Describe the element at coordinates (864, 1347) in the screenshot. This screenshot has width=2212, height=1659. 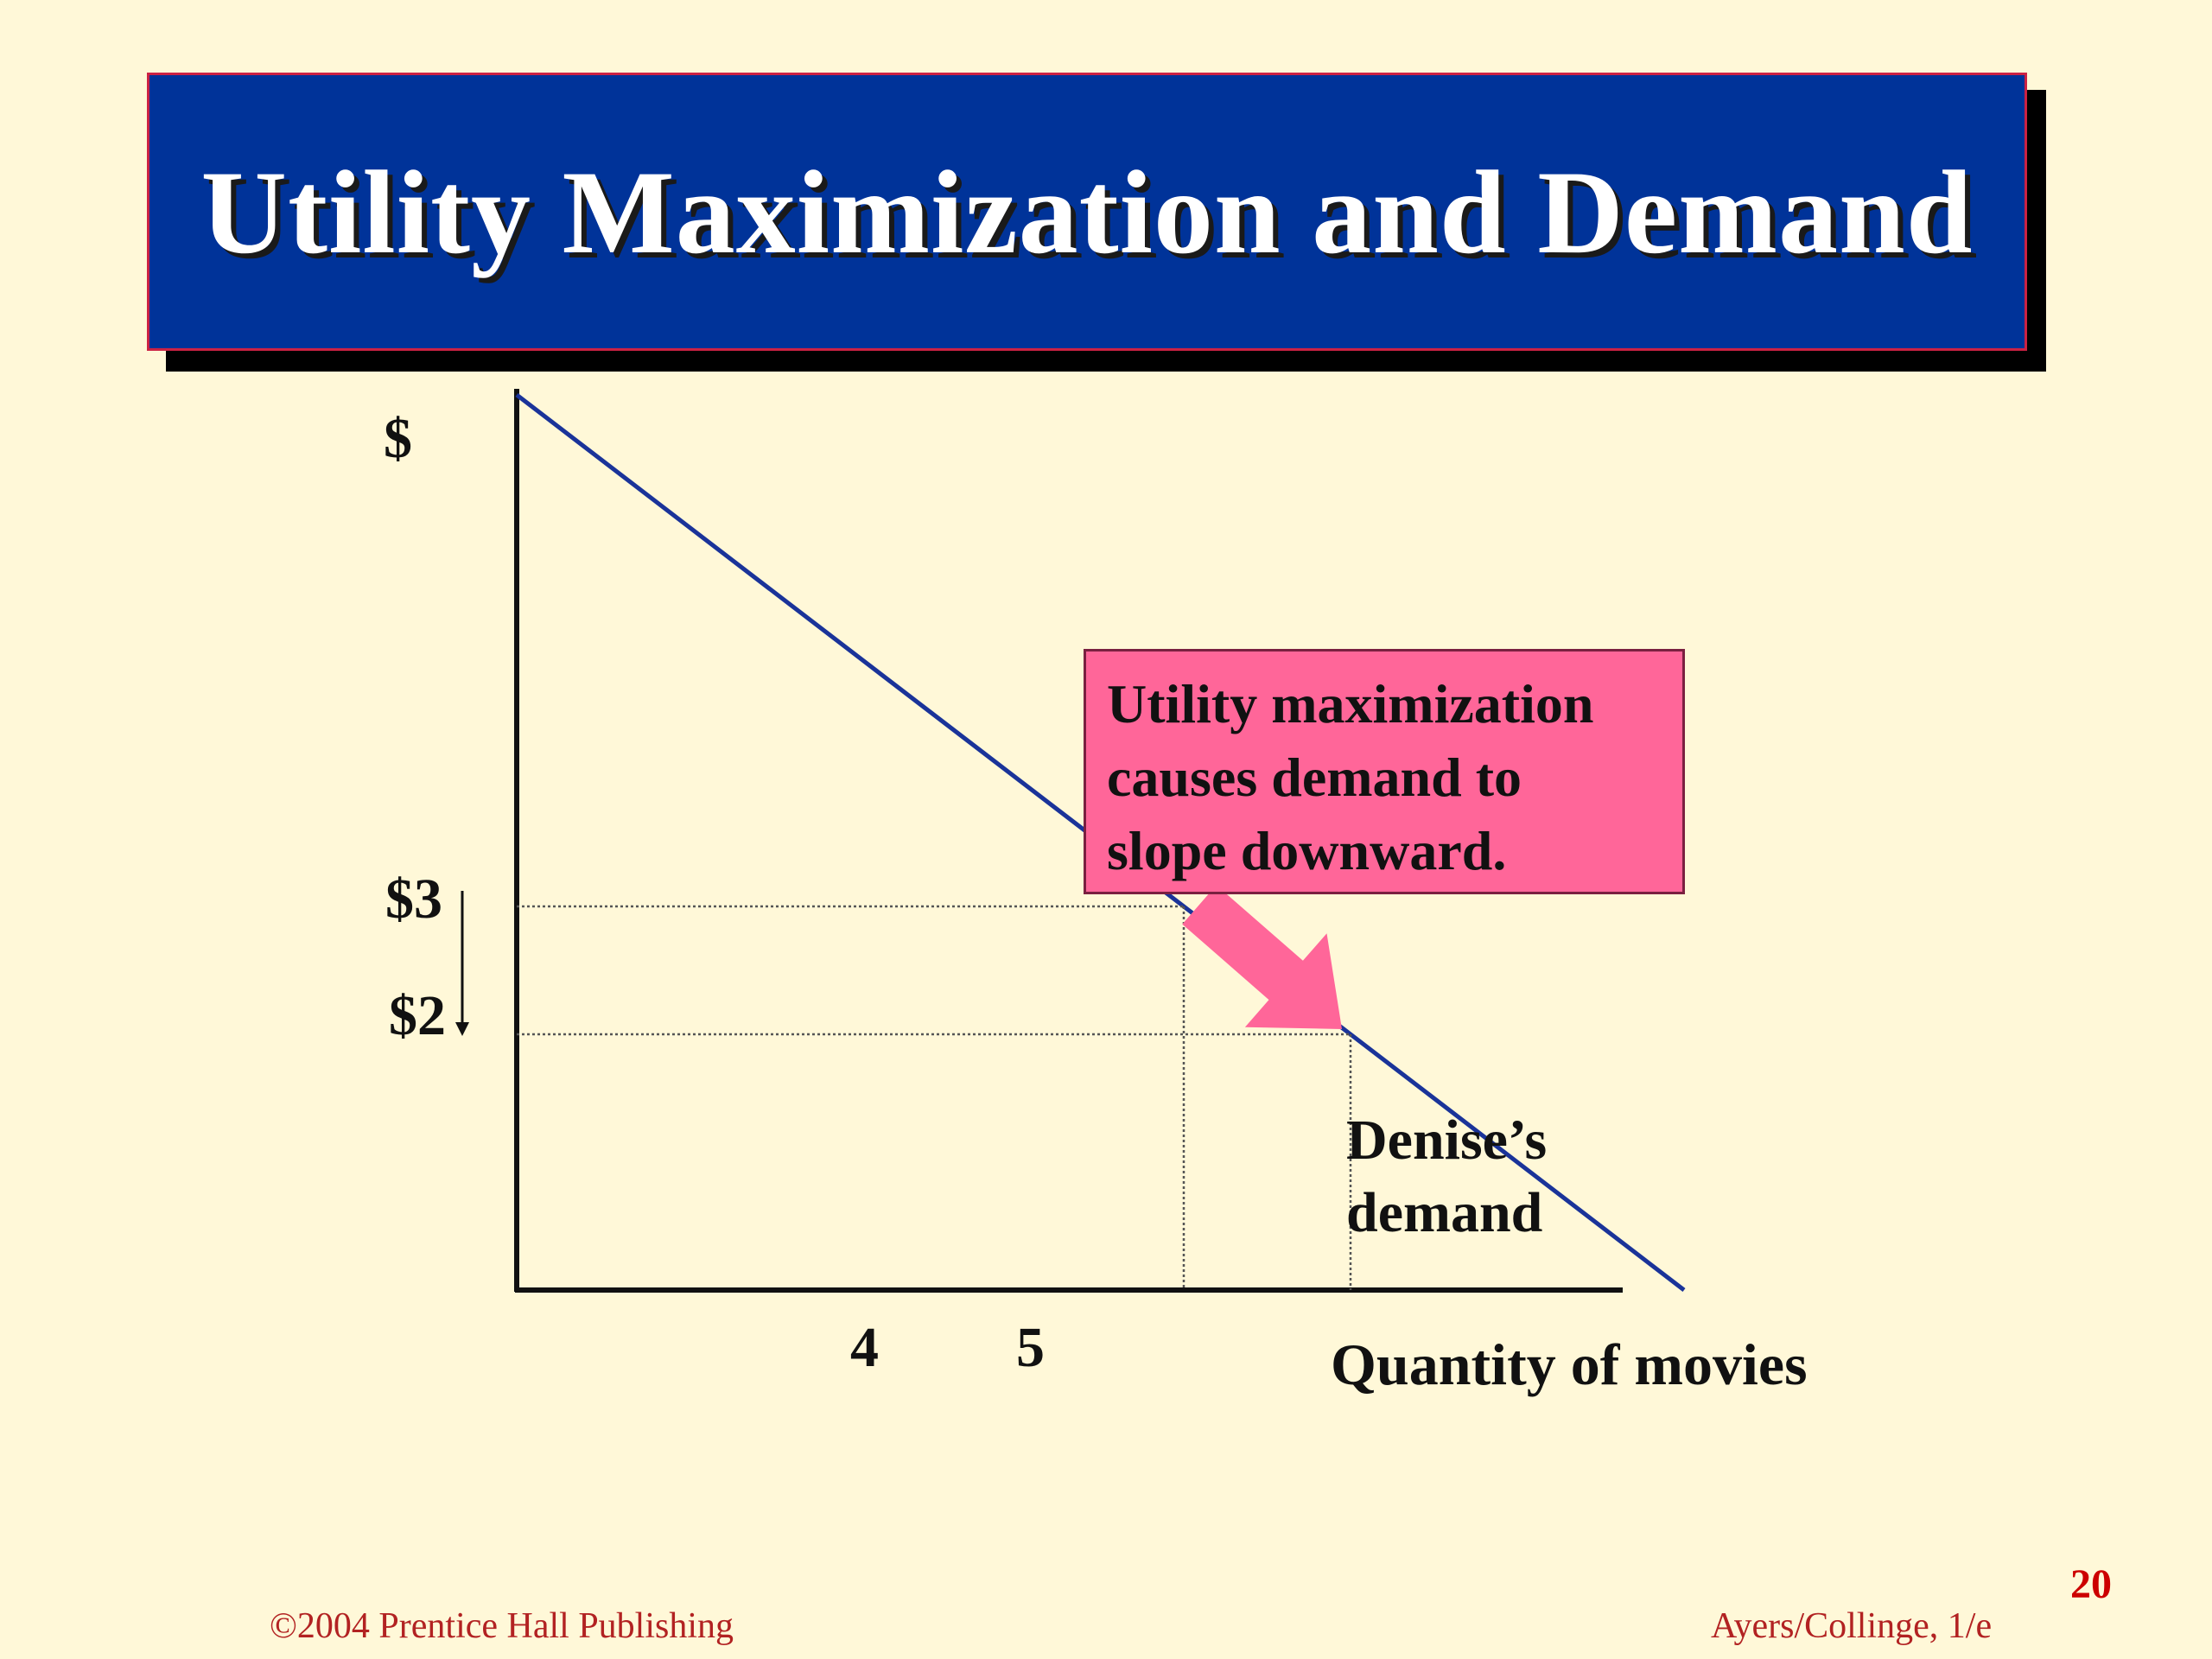
I see `x-tick-label-4: 4` at that location.